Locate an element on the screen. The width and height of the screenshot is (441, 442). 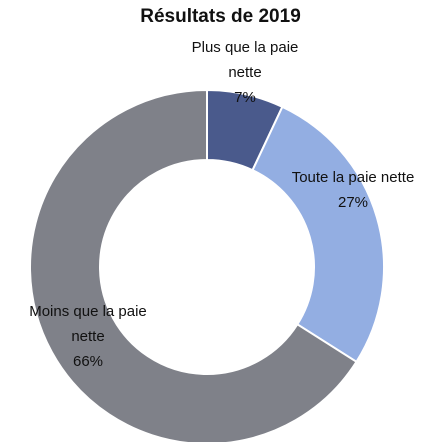
chart-title: Résultats de 2019 is located at coordinates (220, 16).